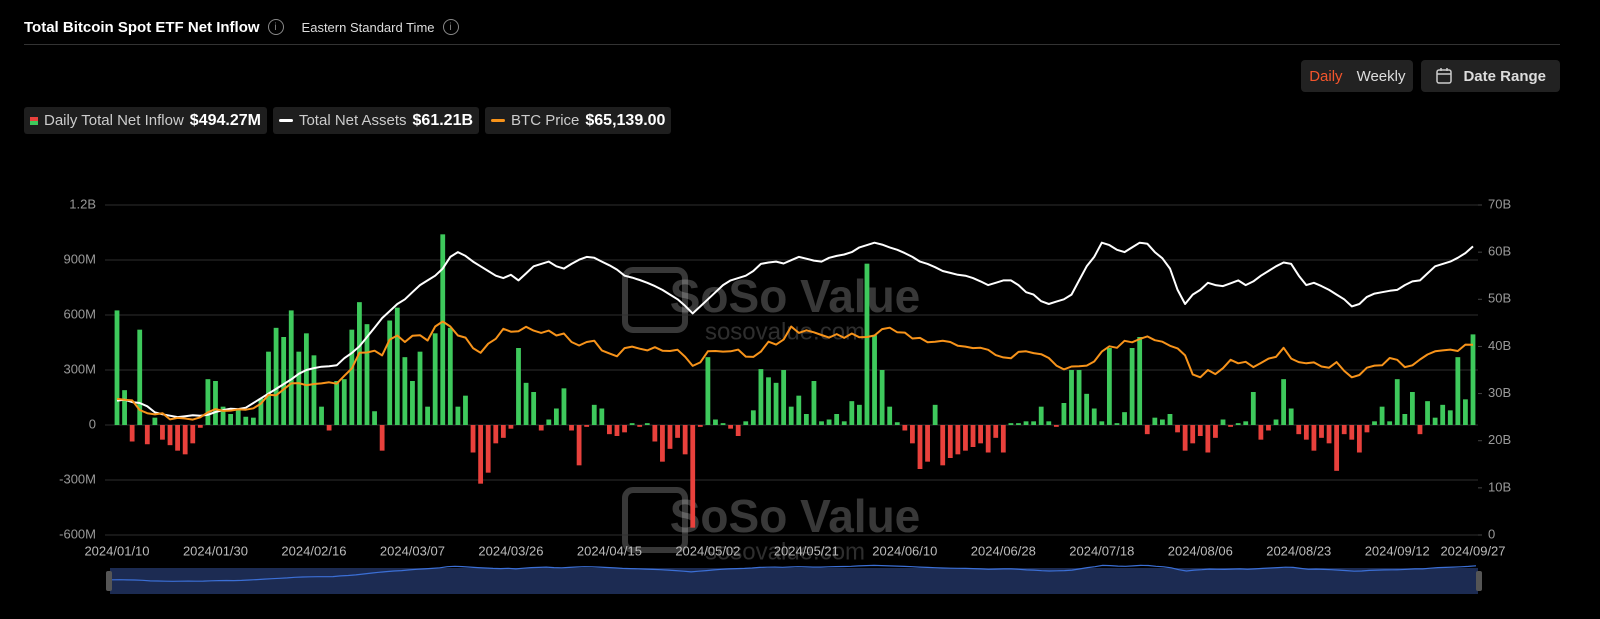  I want to click on timezone: Eastern Standard Time, so click(368, 27).